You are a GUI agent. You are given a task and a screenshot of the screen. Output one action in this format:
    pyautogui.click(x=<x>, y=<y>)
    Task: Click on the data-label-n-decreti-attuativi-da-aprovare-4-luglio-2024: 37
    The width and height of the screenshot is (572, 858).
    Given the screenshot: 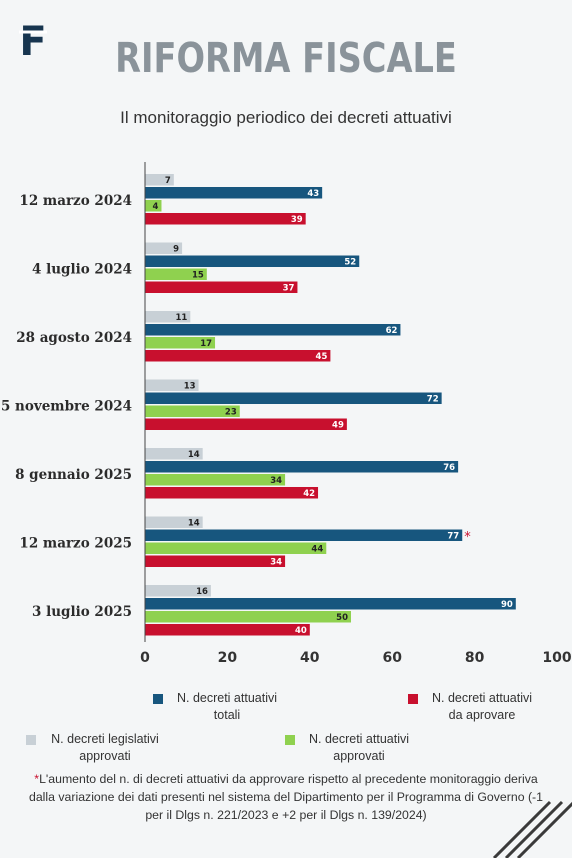 What is the action you would take?
    pyautogui.click(x=289, y=289)
    